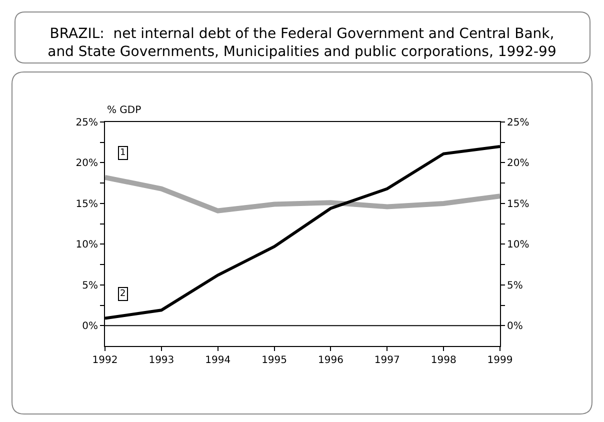 Image resolution: width=604 pixels, height=422 pixels. I want to click on x-tick-label: 1998, so click(443, 360).